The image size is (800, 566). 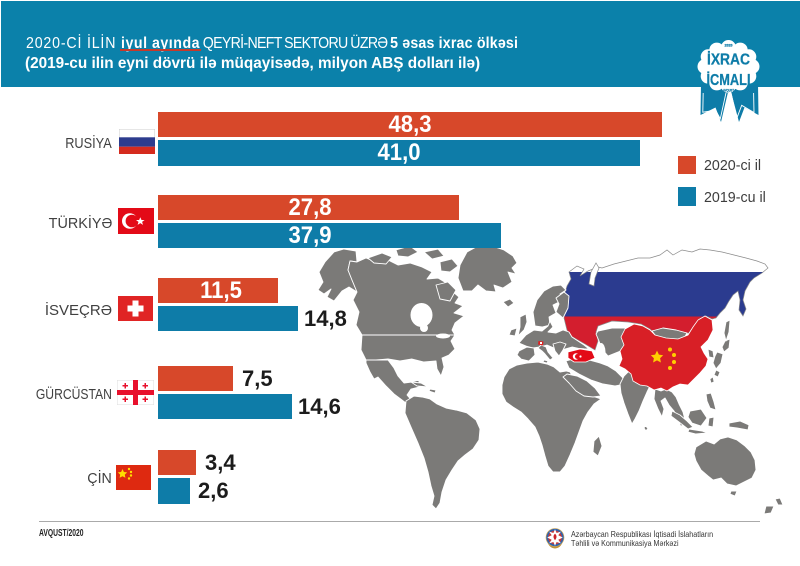 What do you see at coordinates (729, 80) in the screenshot?
I see `svg-text: İCMALI` at bounding box center [729, 80].